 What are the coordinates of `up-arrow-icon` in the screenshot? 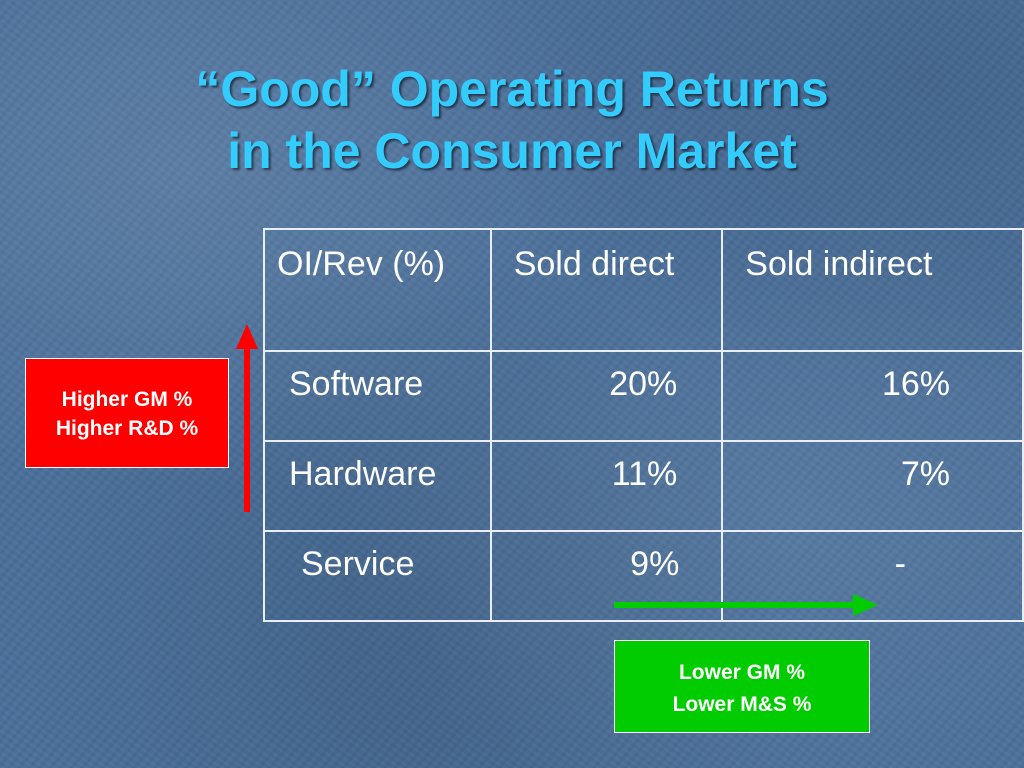 It's located at (247, 418).